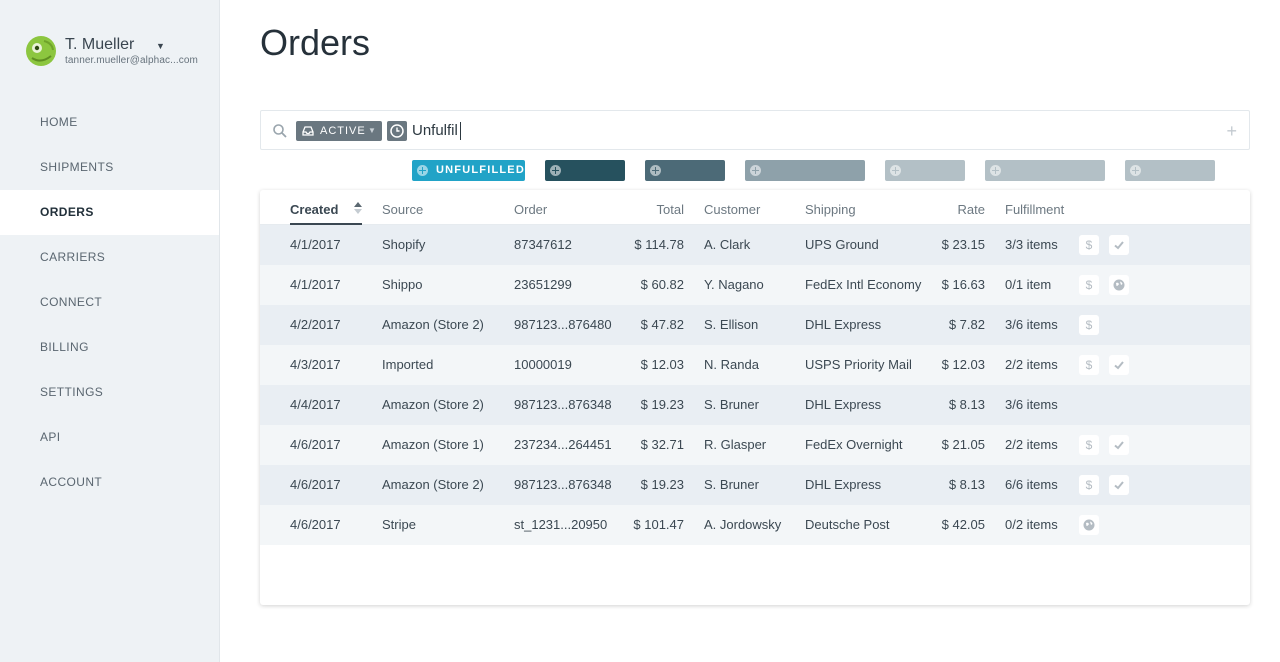  Describe the element at coordinates (640, 170) in the screenshot. I see `filter-suggestions: UNFULFILLED` at that location.